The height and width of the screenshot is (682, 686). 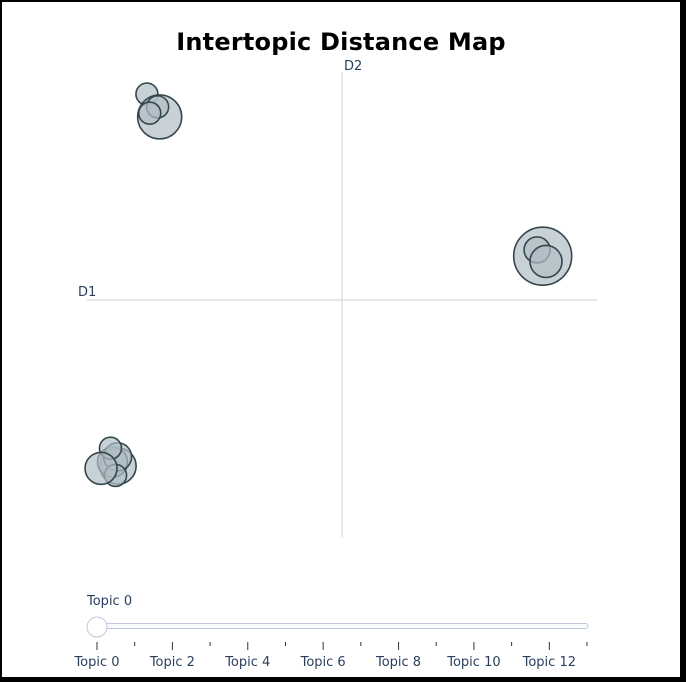 I want to click on slider-tick-label: Topic 8, so click(x=398, y=662).